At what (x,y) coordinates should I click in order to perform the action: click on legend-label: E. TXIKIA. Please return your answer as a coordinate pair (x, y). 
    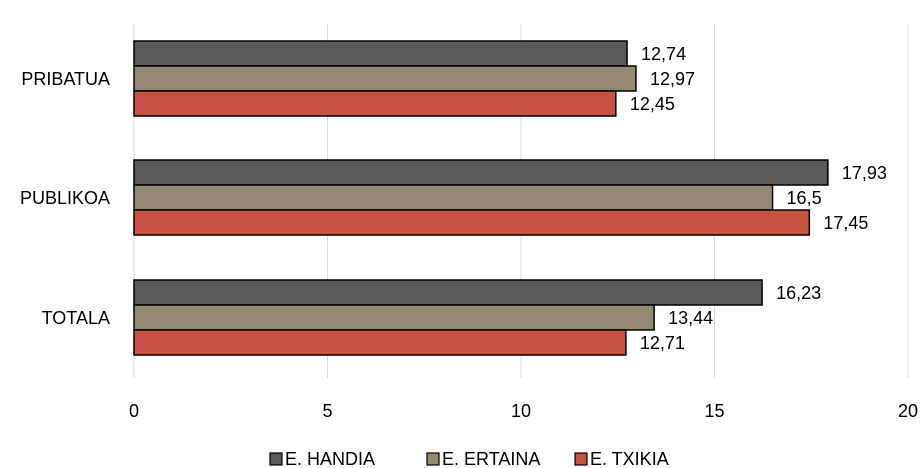
    Looking at the image, I should click on (629, 458).